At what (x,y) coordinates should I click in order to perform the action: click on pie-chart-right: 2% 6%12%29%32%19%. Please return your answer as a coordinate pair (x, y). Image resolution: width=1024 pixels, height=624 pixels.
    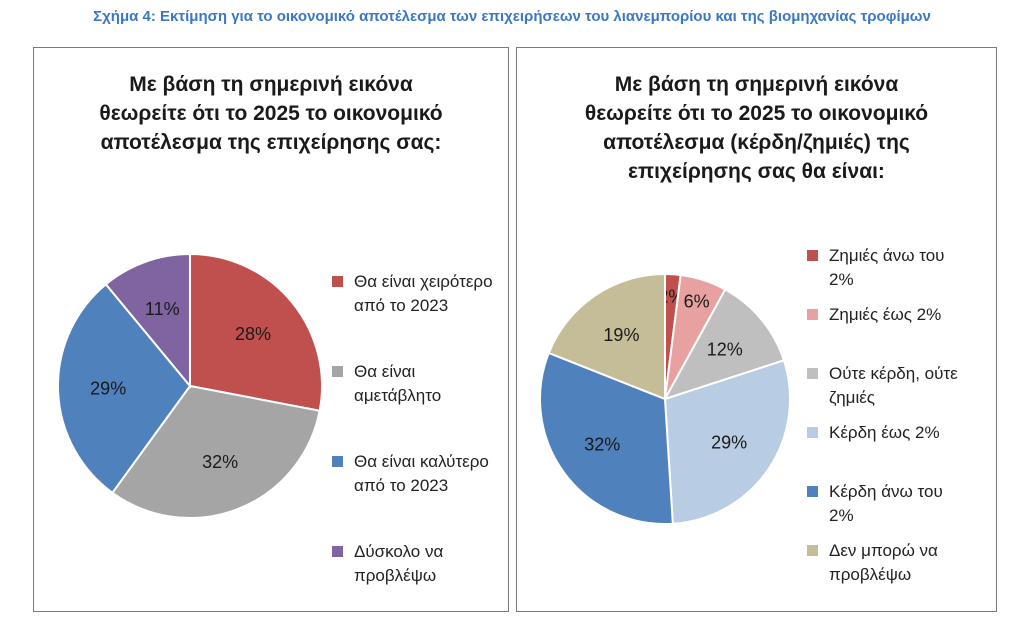
    Looking at the image, I should click on (665, 398).